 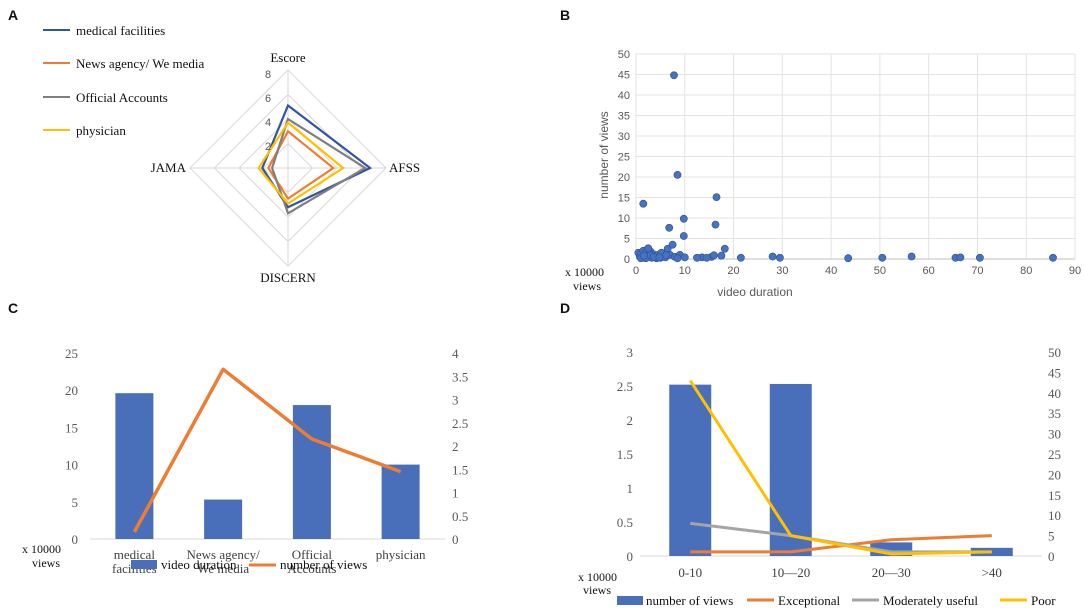 What do you see at coordinates (809, 600) in the screenshot?
I see `legend-label: Exceptional` at bounding box center [809, 600].